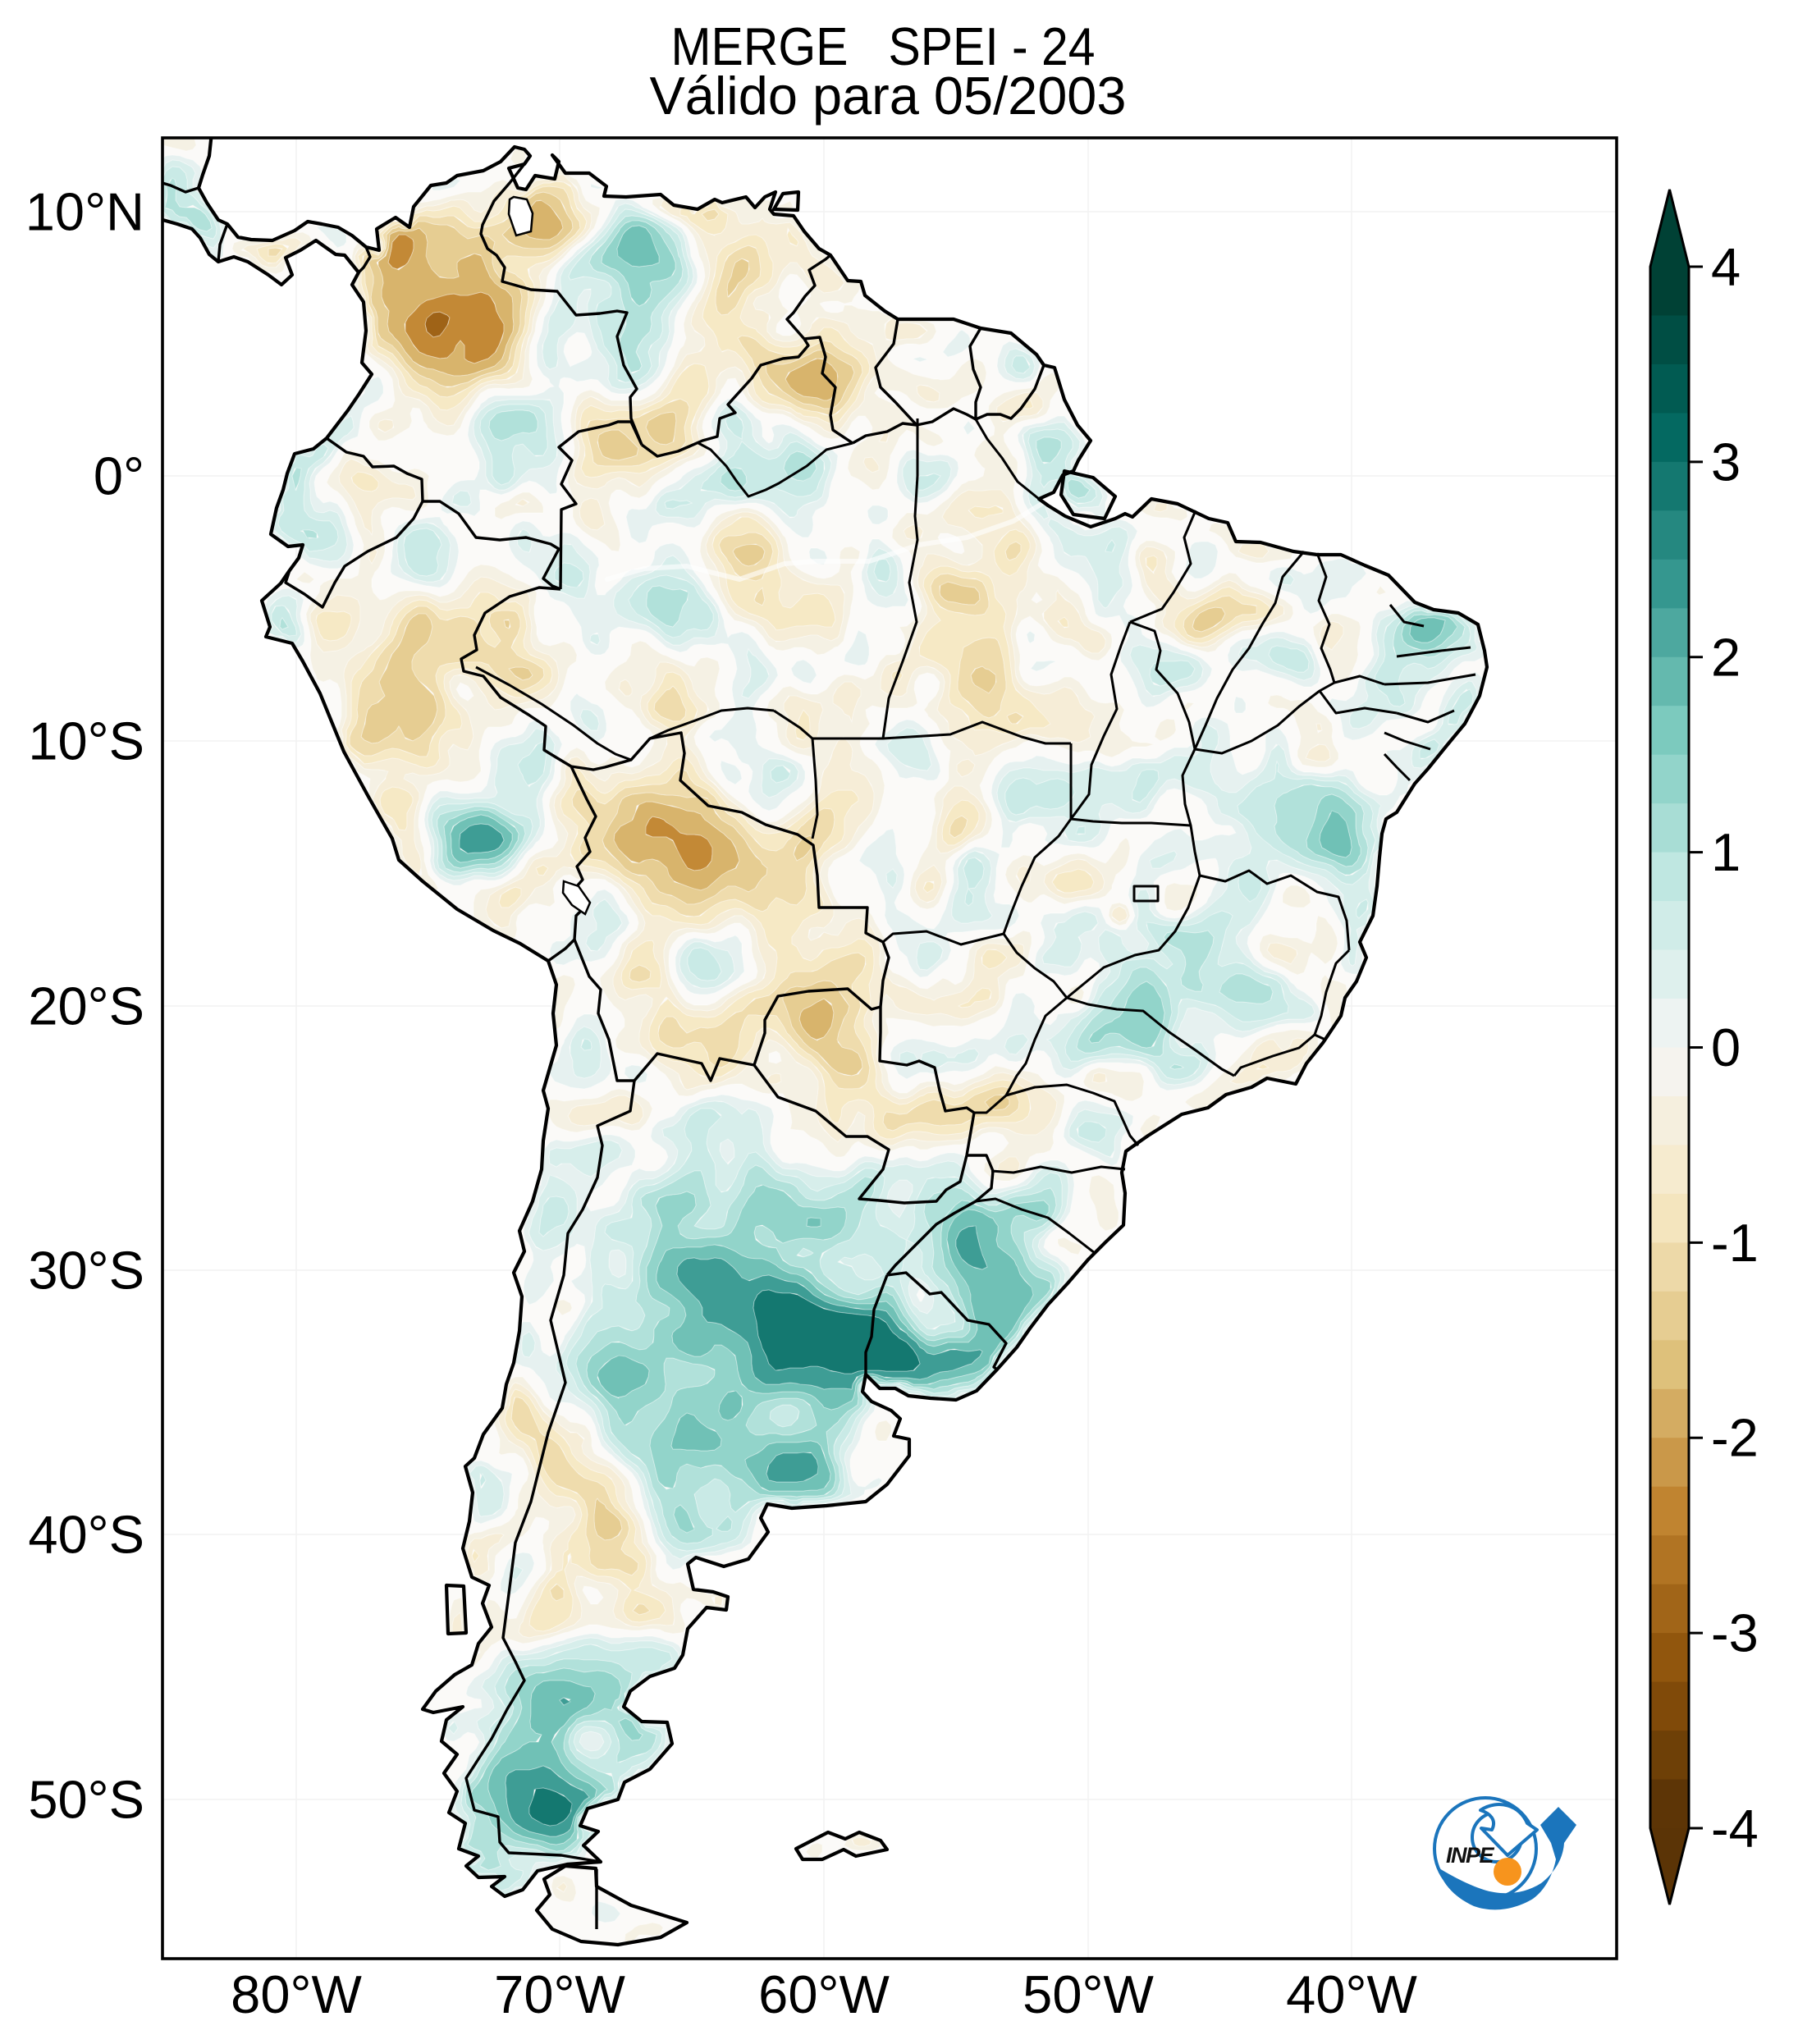 This screenshot has width=1798, height=2044. Describe the element at coordinates (86, 1006) in the screenshot. I see `svg-text: 20°S` at that location.